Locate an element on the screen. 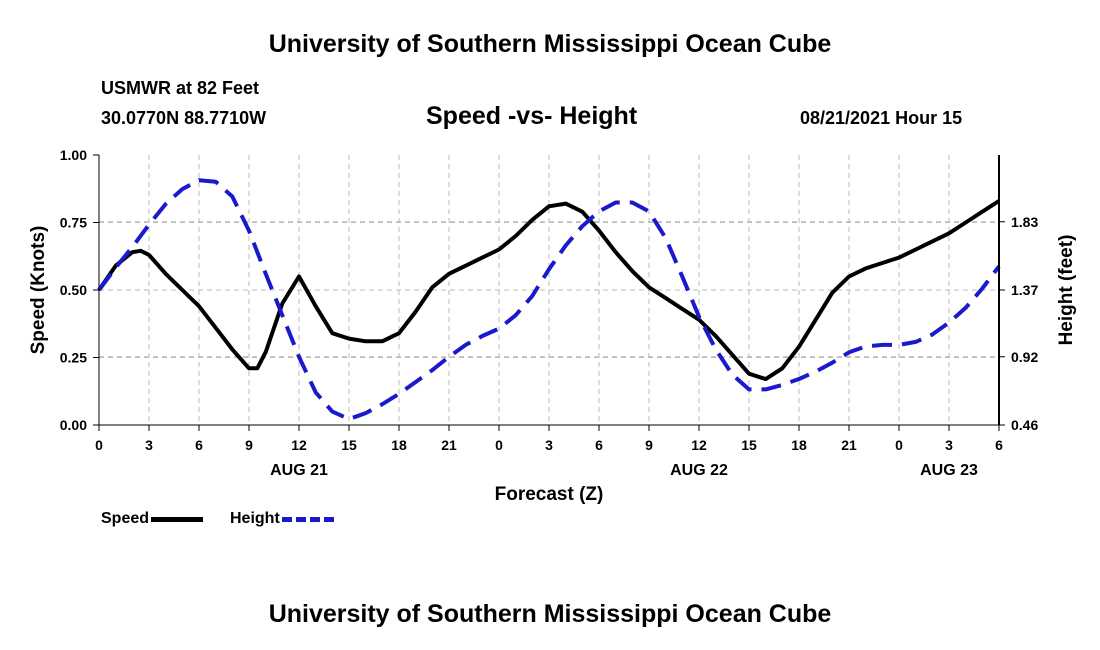 Image resolution: width=1100 pixels, height=650 pixels. date-label: AUG 23 is located at coordinates (949, 470).